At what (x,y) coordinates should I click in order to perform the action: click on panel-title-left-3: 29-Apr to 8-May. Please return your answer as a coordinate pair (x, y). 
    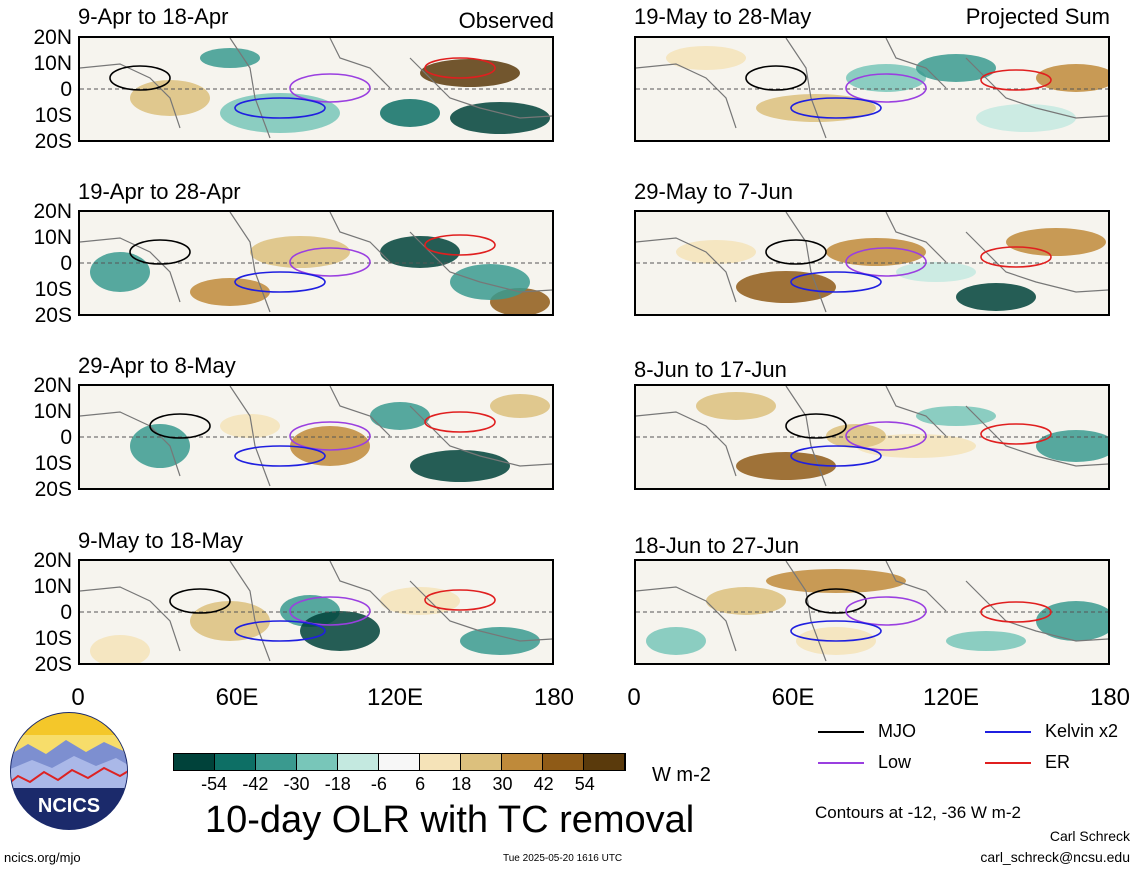
    Looking at the image, I should click on (157, 365).